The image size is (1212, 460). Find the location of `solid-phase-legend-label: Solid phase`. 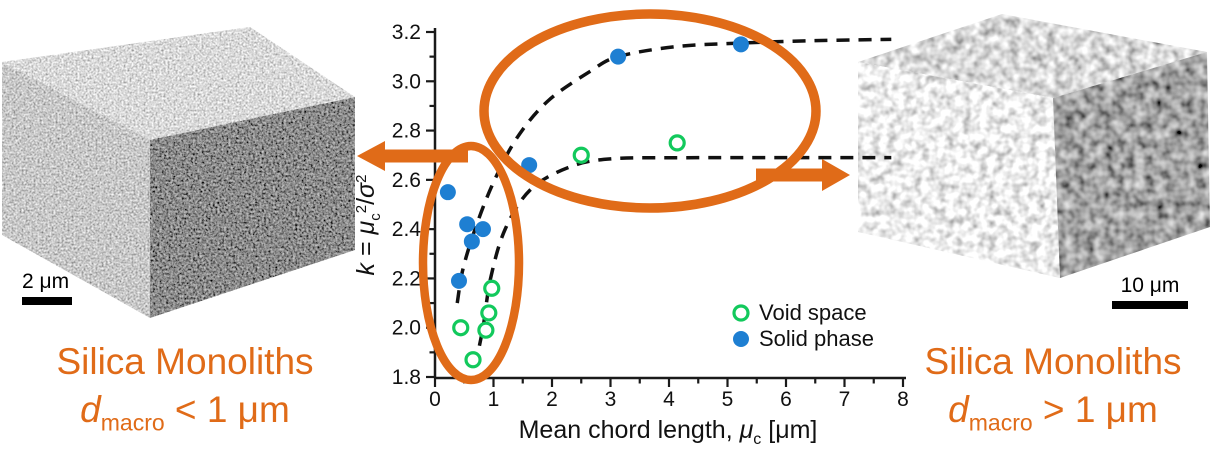

solid-phase-legend-label: Solid phase is located at coordinates (816, 338).